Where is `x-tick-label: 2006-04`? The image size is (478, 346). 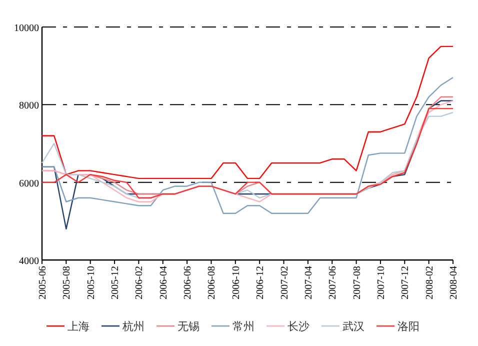 x-tick-label: 2006-04 is located at coordinates (164, 283).